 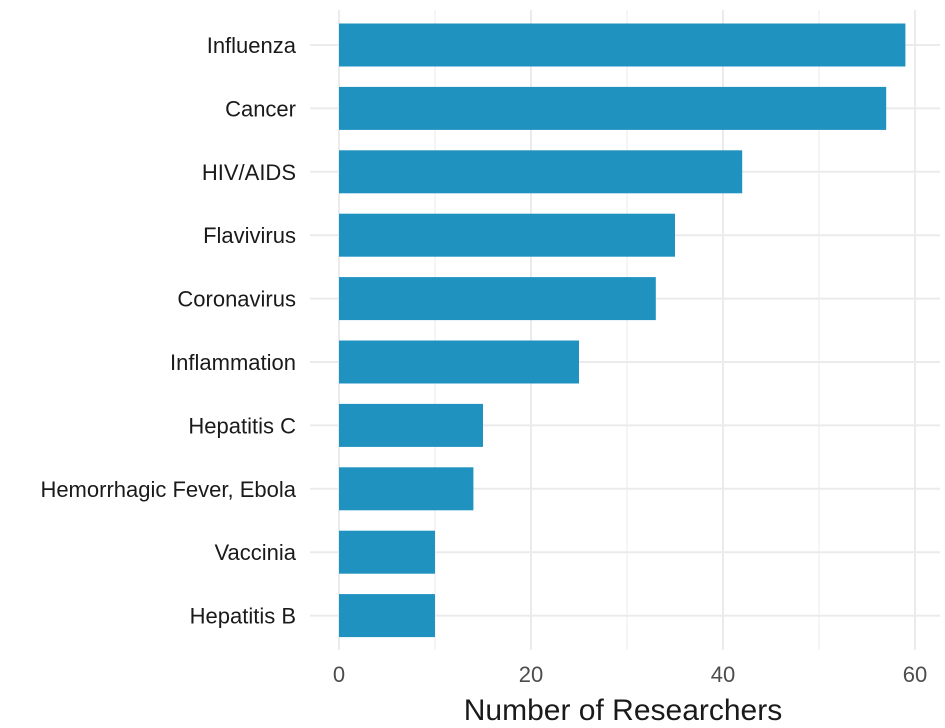 I want to click on category-label: Hepatitis C, so click(x=242, y=425).